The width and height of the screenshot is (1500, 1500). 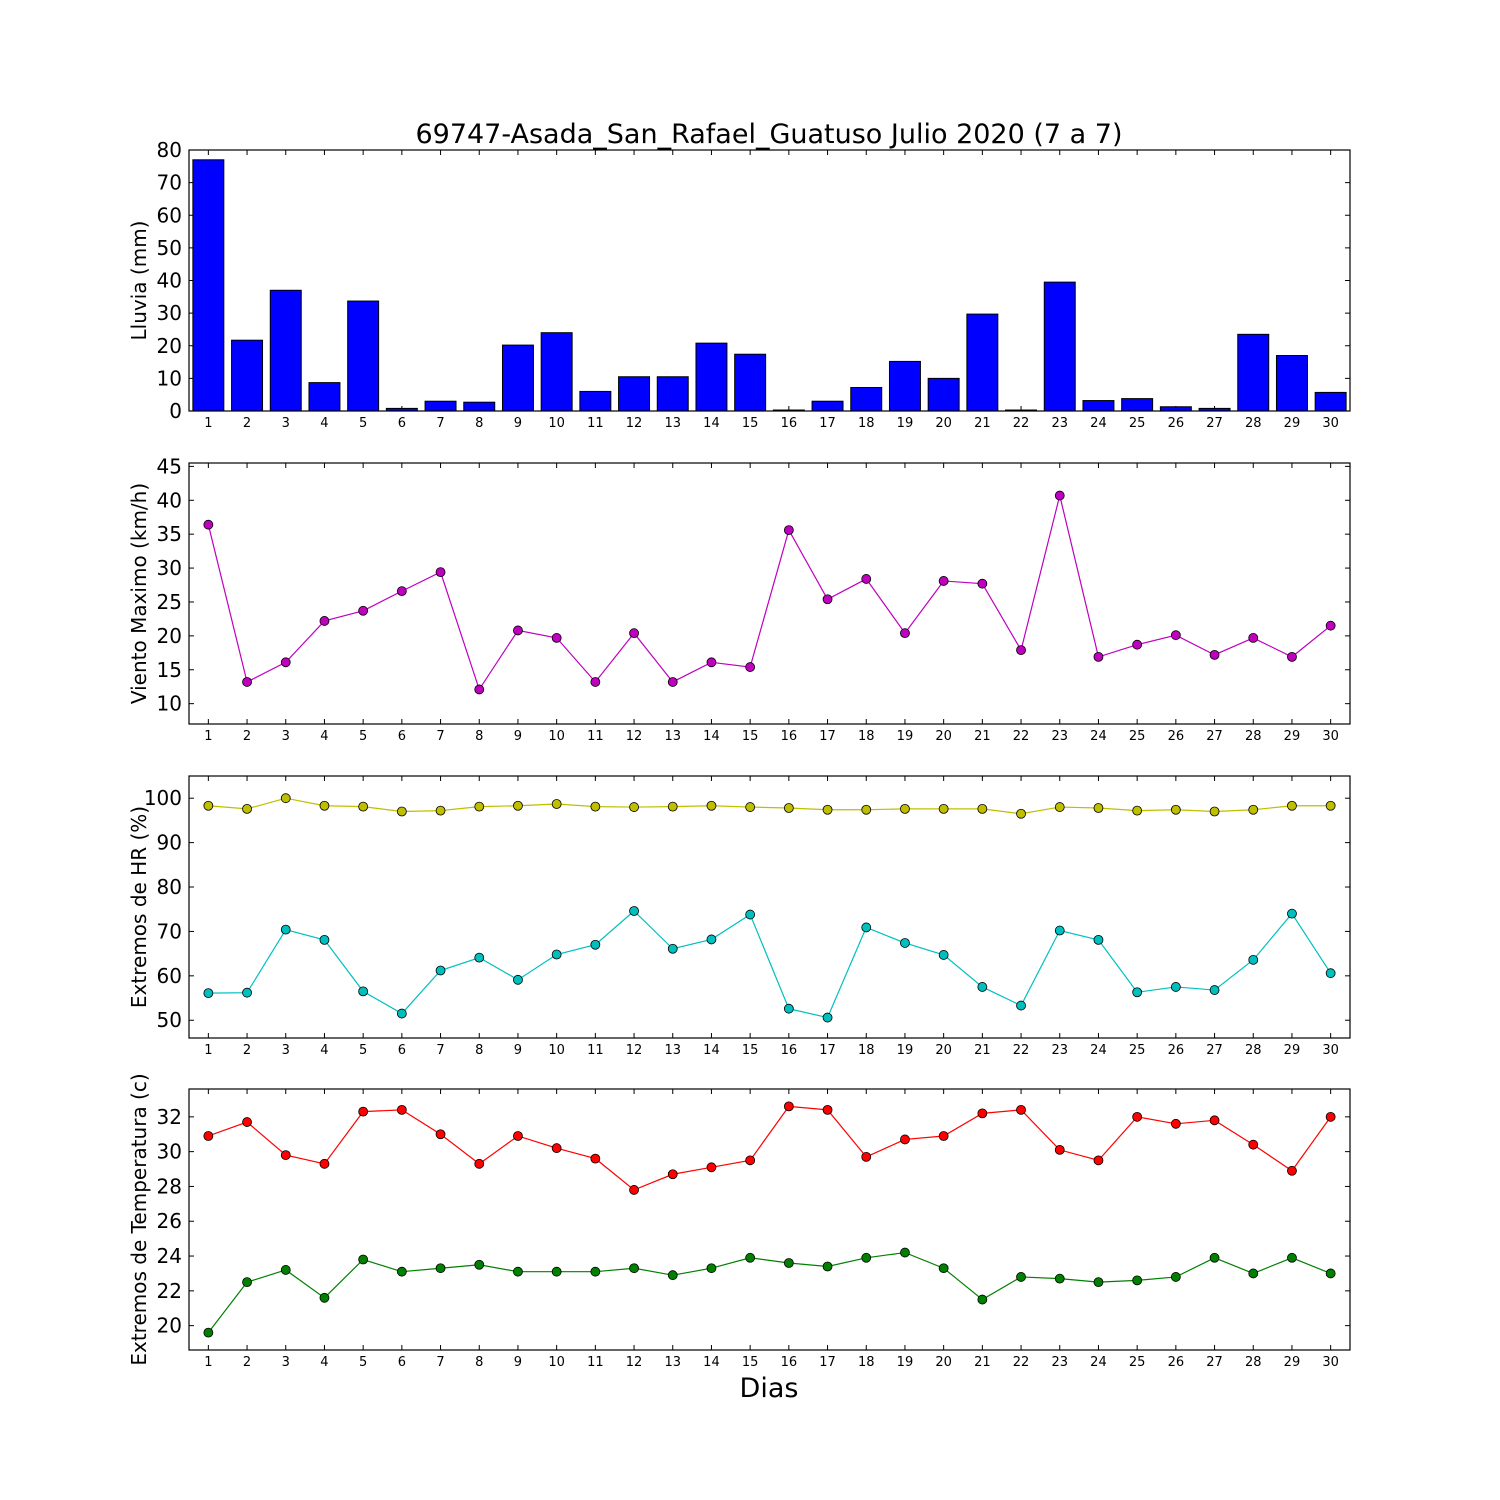 What do you see at coordinates (556, 1050) in the screenshot?
I see `humidity-xtick-label: 10` at bounding box center [556, 1050].